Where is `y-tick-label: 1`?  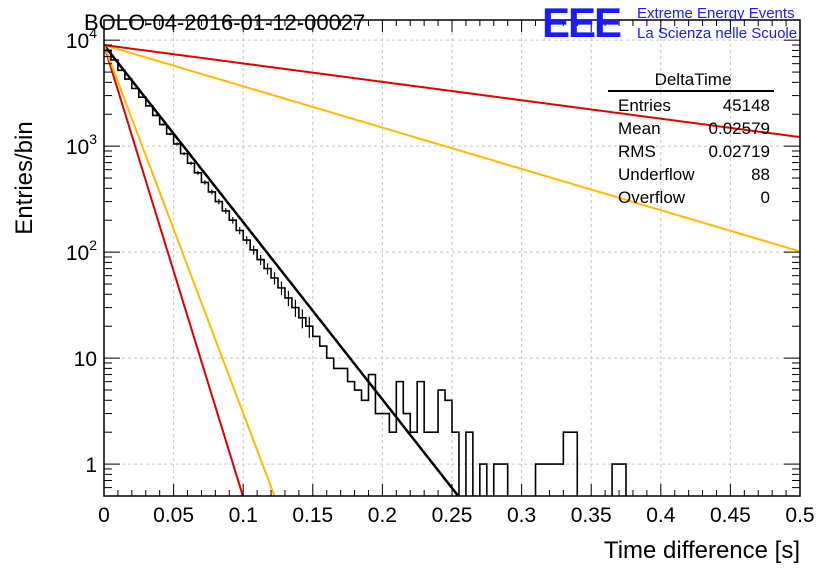
y-tick-label: 1 is located at coordinates (91, 465).